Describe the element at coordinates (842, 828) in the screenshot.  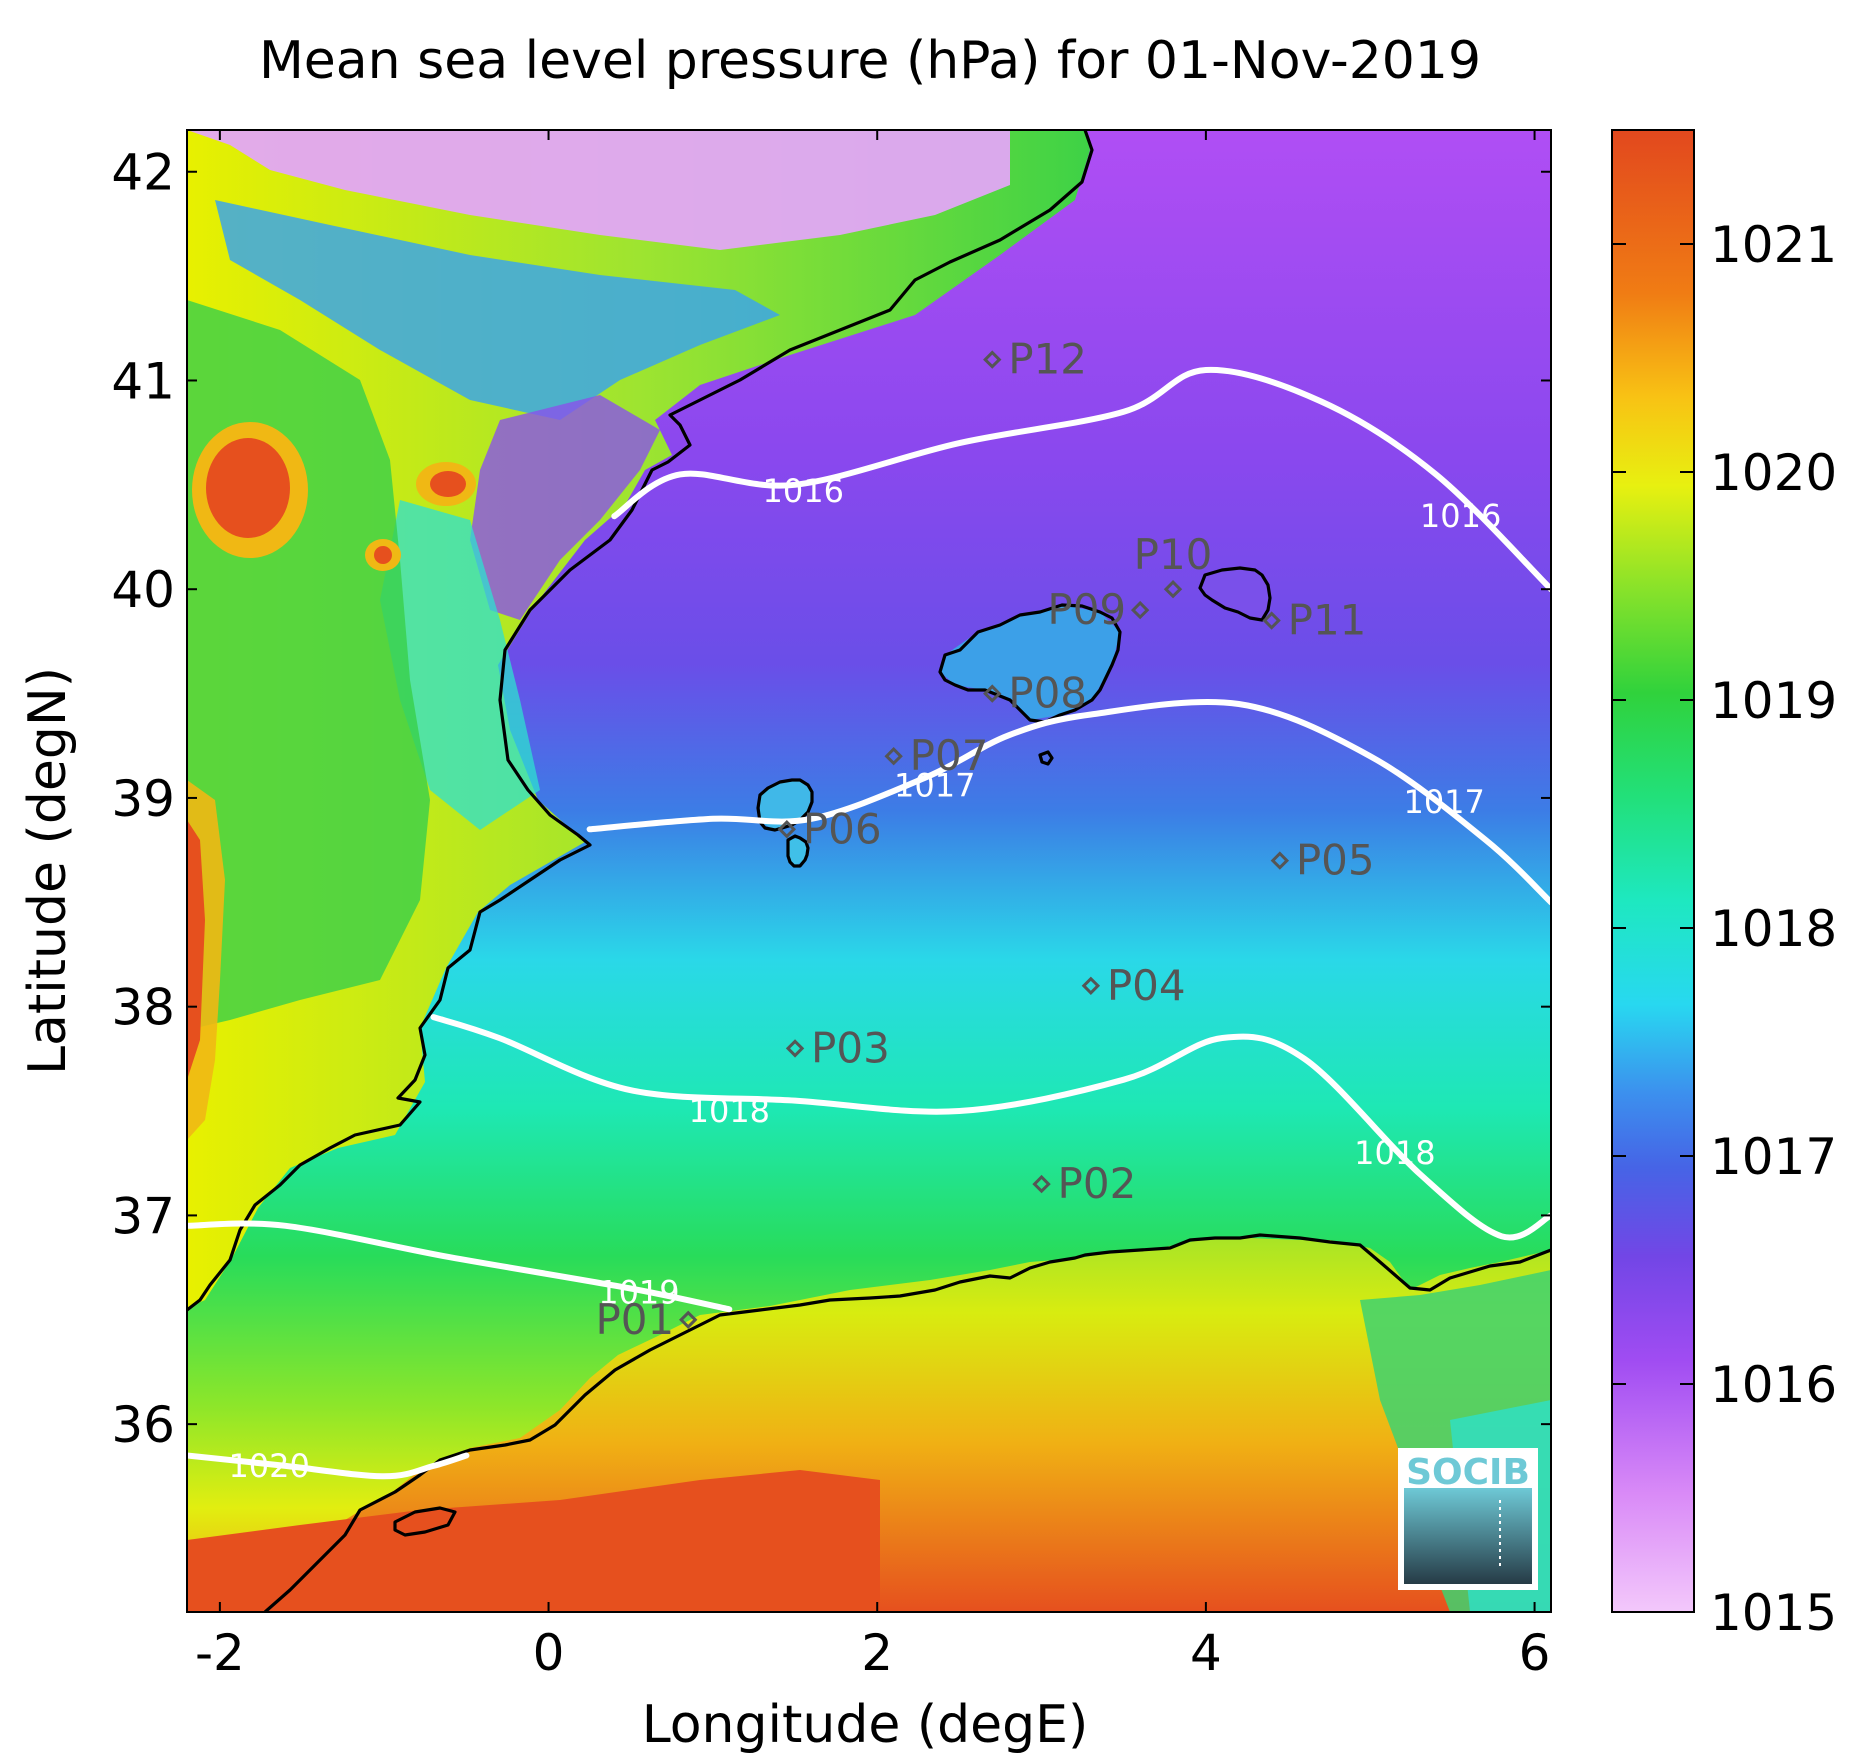
I see `station-label: P06` at that location.